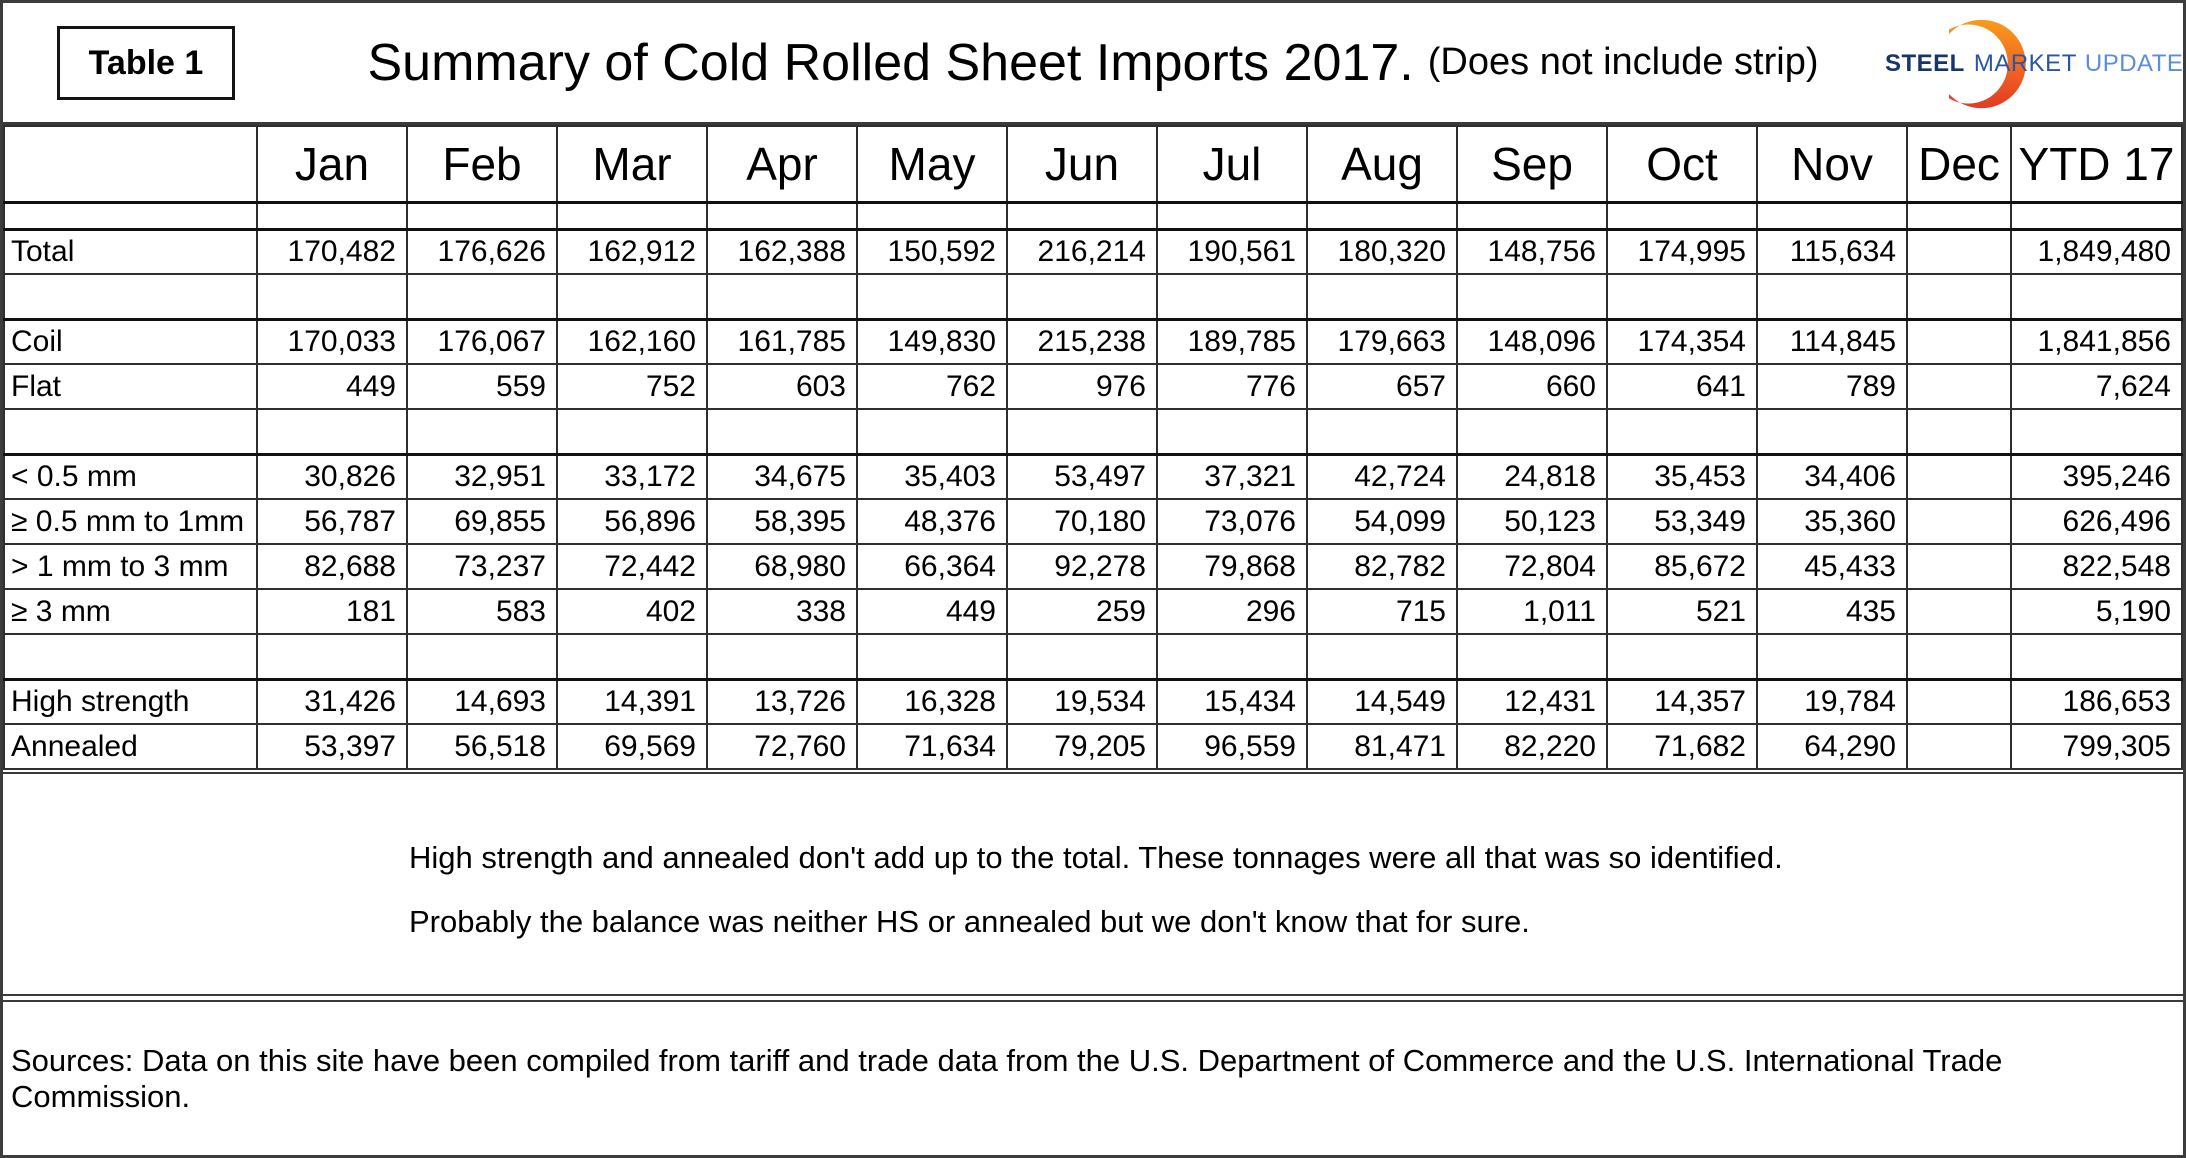 This screenshot has width=2186, height=1158. Describe the element at coordinates (332, 164) in the screenshot. I see `column-header-jan: Jan` at that location.